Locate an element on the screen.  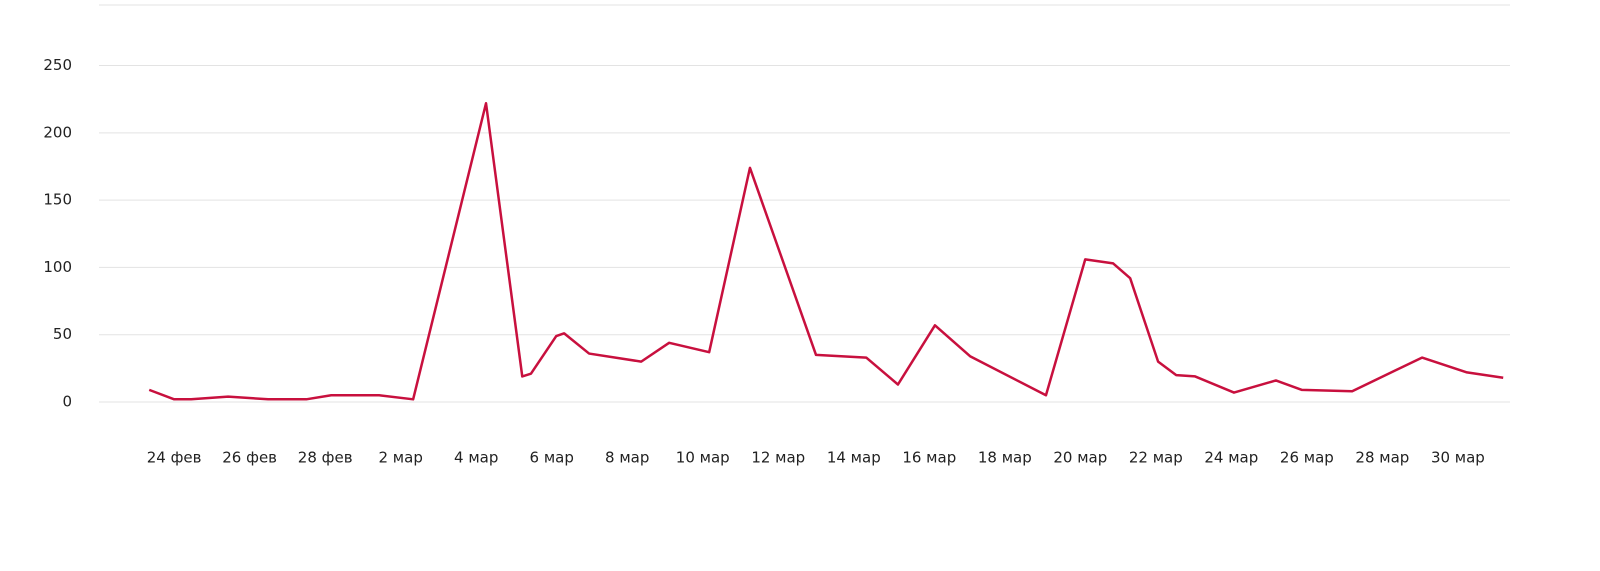
x-tick-label: 26 фев is located at coordinates (249, 458).